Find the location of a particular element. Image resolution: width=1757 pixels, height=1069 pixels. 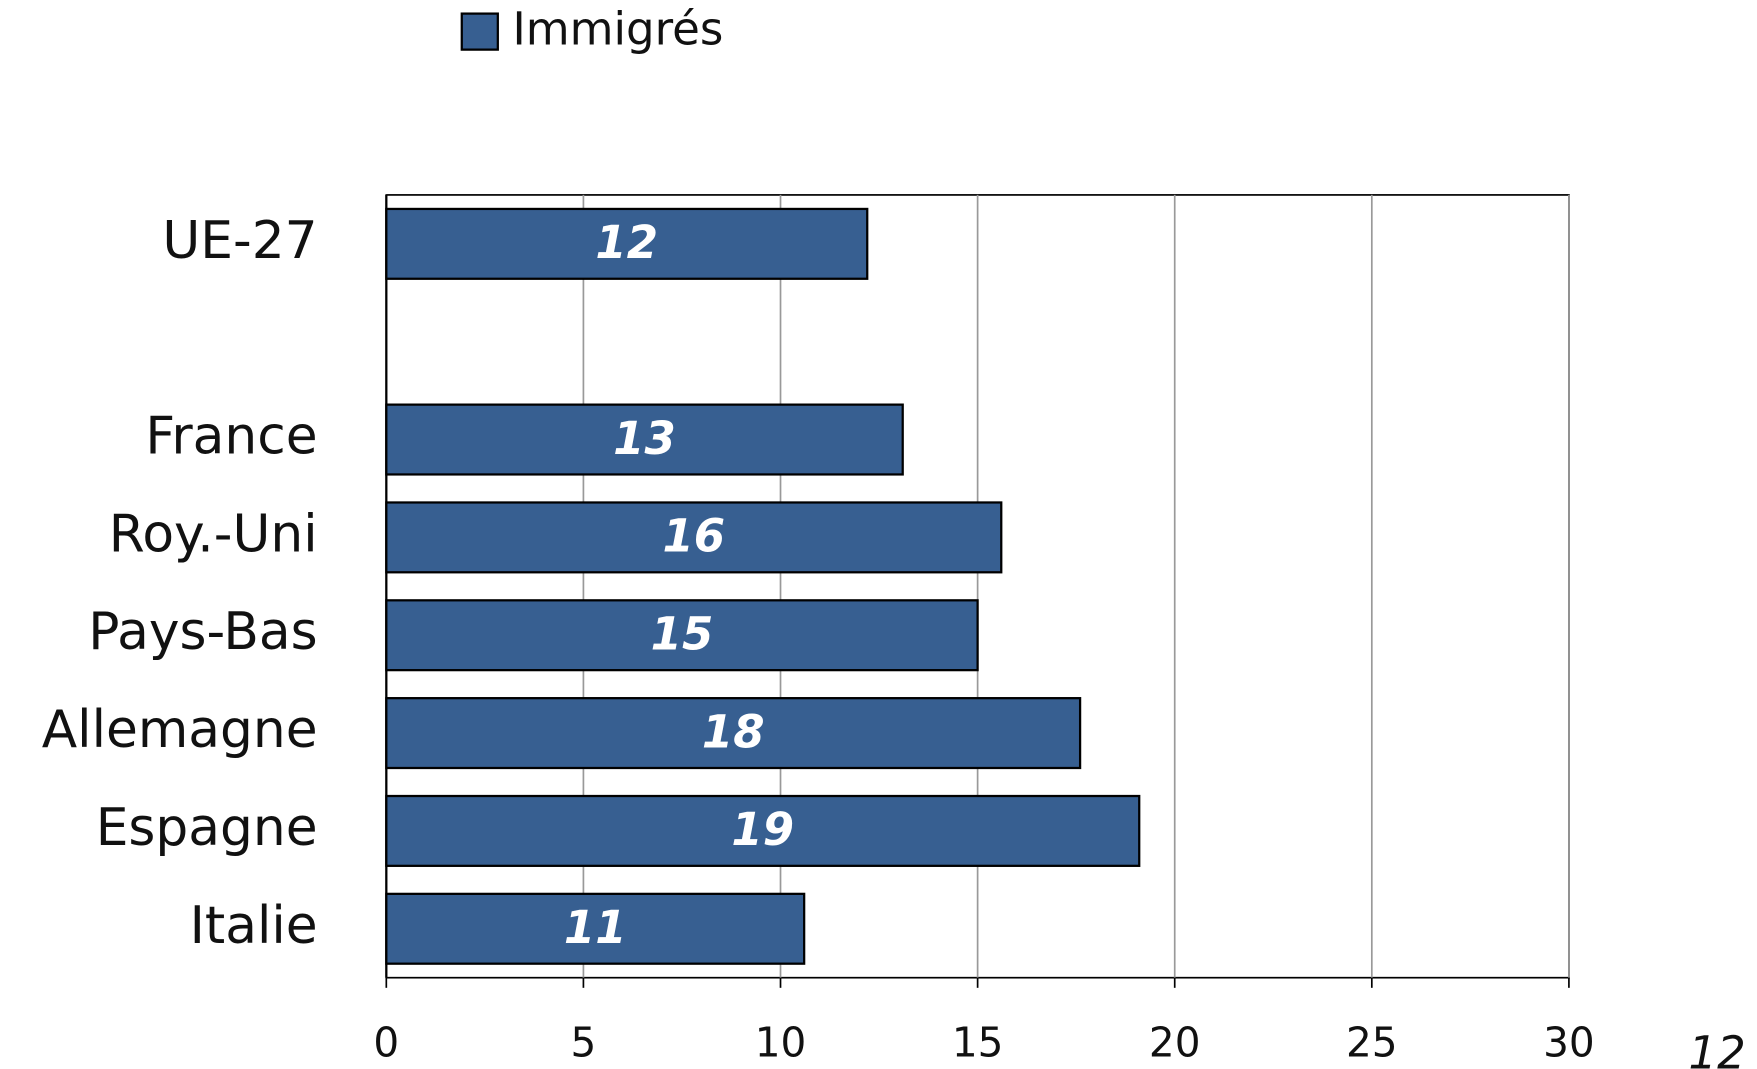

value-label: 18 is located at coordinates (733, 731).